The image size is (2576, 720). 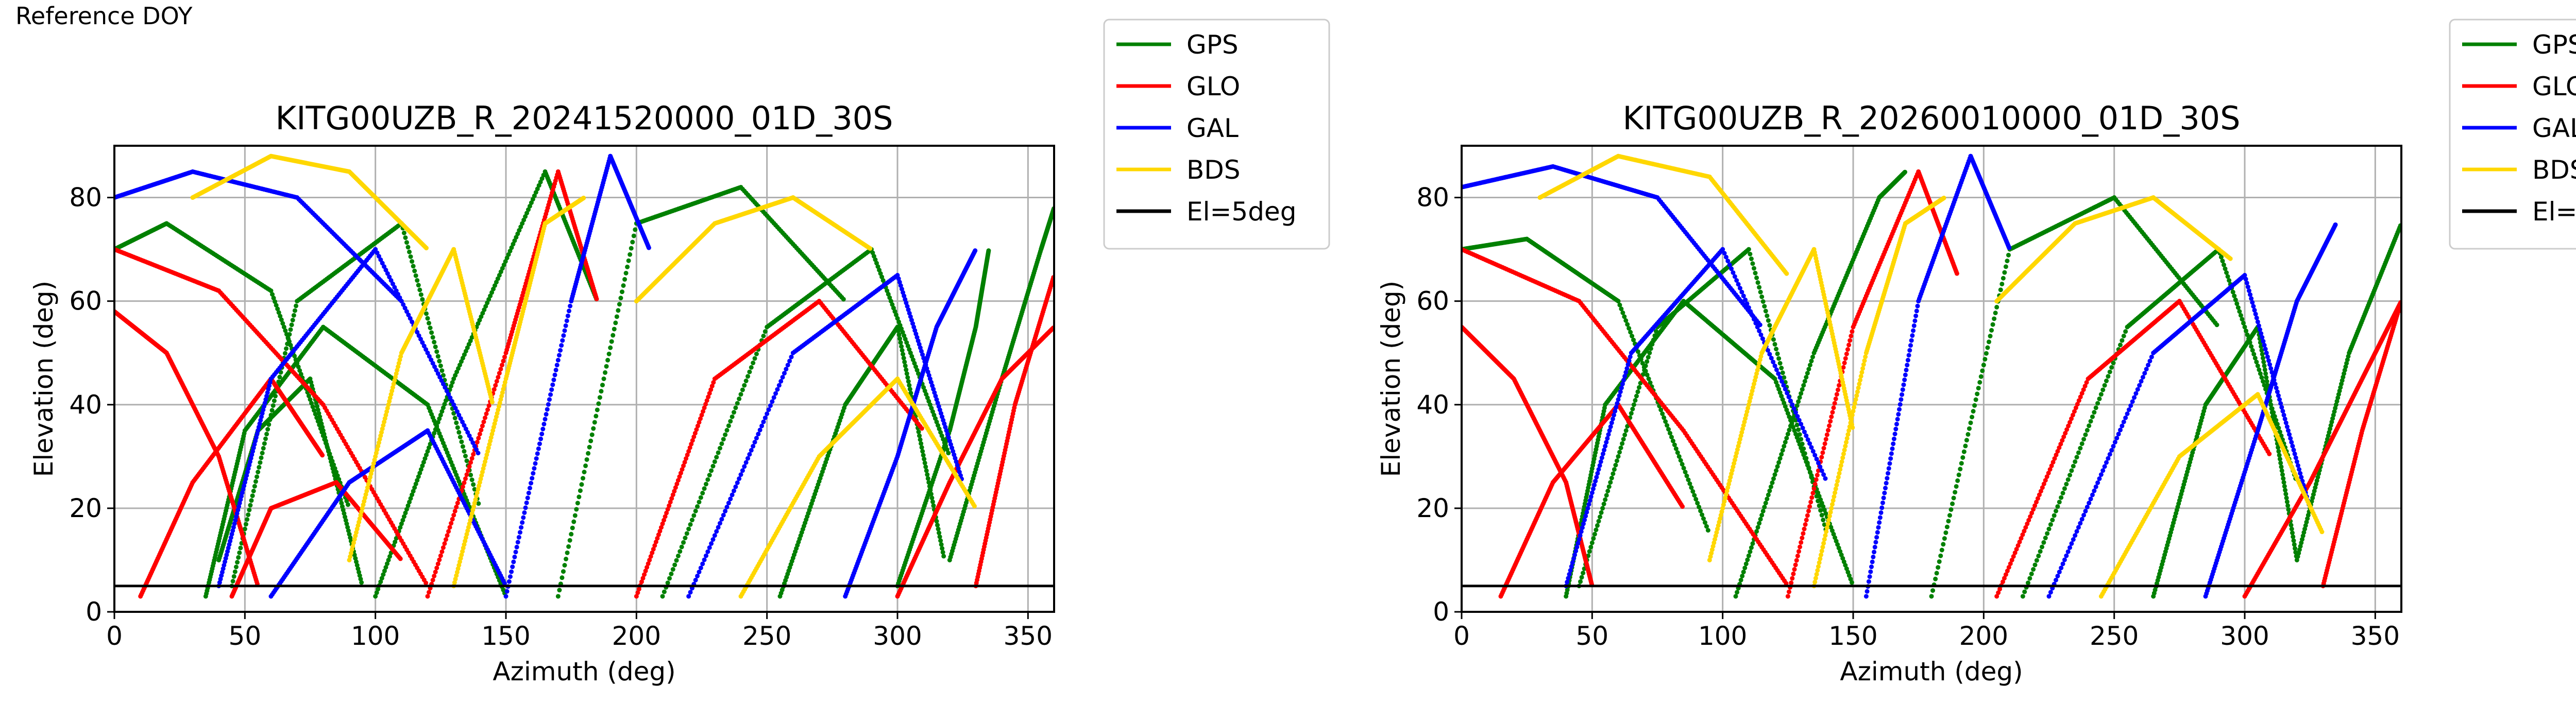 What do you see at coordinates (104, 16) in the screenshot?
I see `figure-label: Reference DOY` at bounding box center [104, 16].